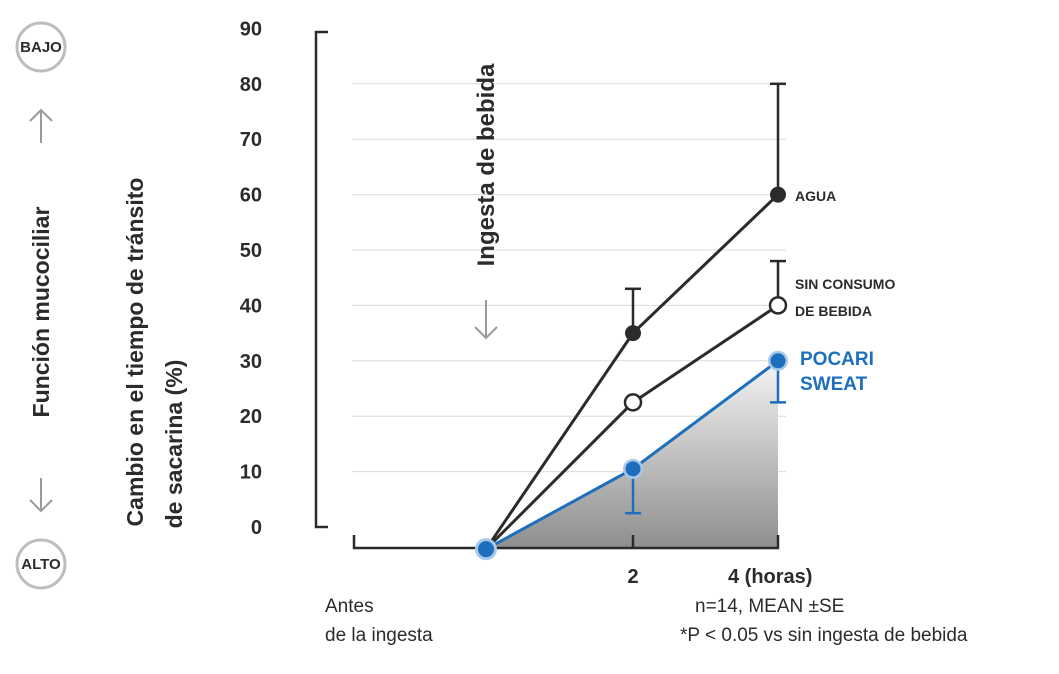 The width and height of the screenshot is (1059, 674). What do you see at coordinates (833, 311) in the screenshot?
I see `series-label-1-1: DE BEBIDA` at bounding box center [833, 311].